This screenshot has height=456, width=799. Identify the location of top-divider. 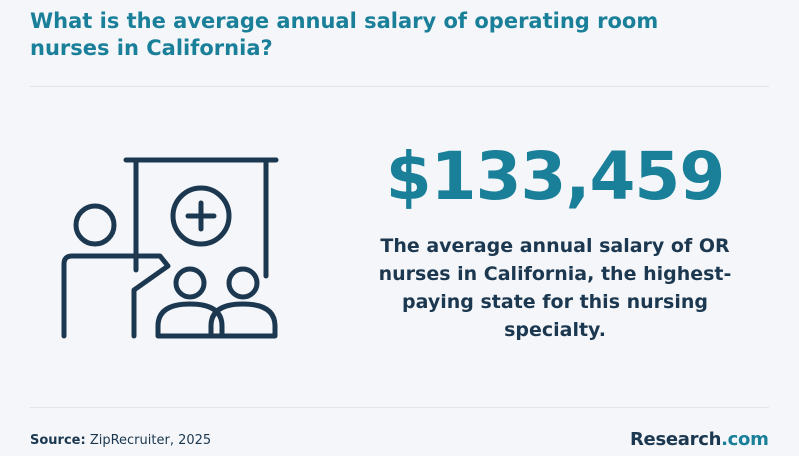
(399, 86).